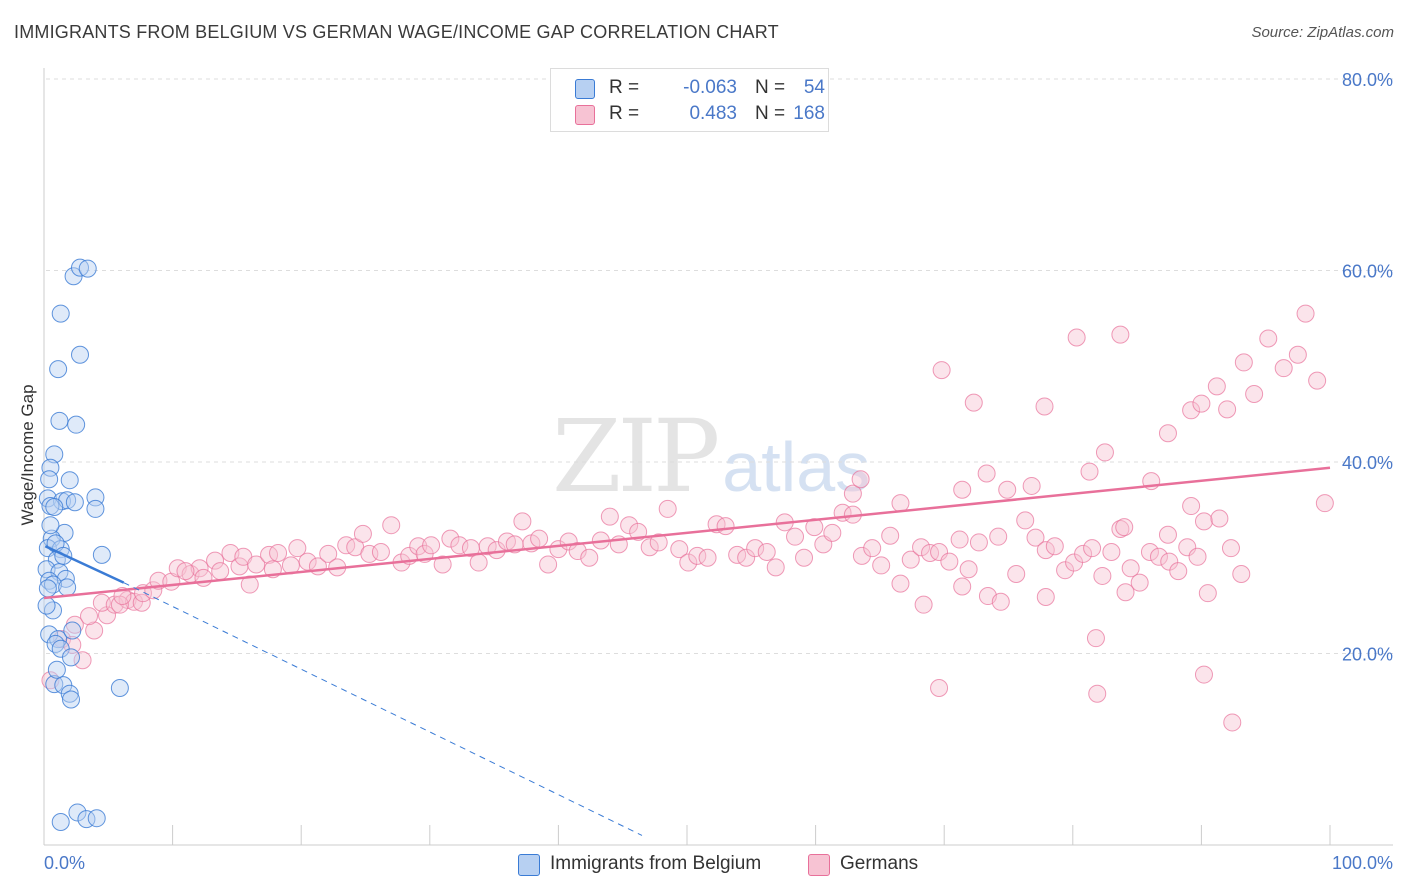 The height and width of the screenshot is (892, 1406). I want to click on germans-legend-swatch, so click(819, 865).